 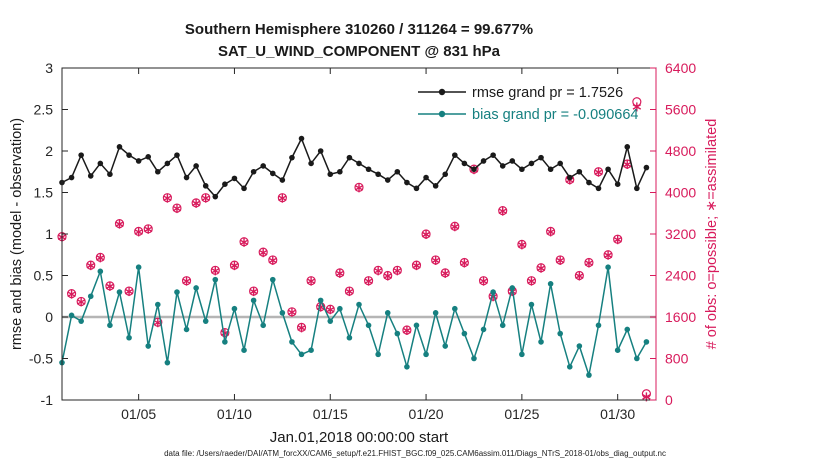 I want to click on svg-text: -0.5, so click(x=41, y=359).